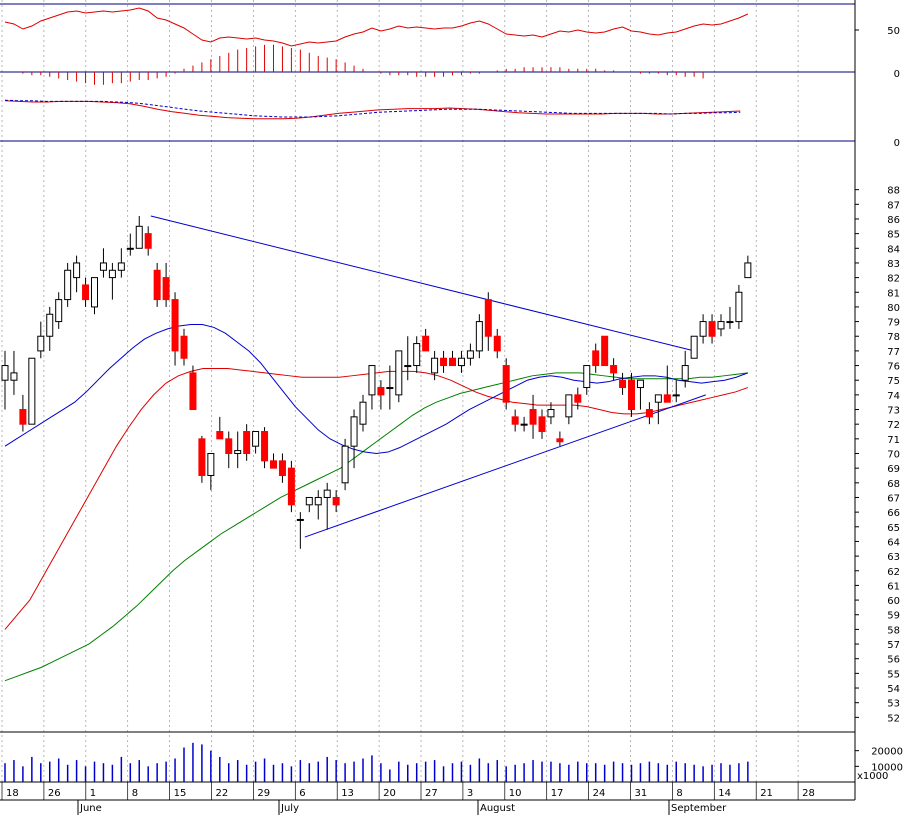 The width and height of the screenshot is (905, 819). Describe the element at coordinates (893, 352) in the screenshot. I see `price-tick-label: 77` at that location.